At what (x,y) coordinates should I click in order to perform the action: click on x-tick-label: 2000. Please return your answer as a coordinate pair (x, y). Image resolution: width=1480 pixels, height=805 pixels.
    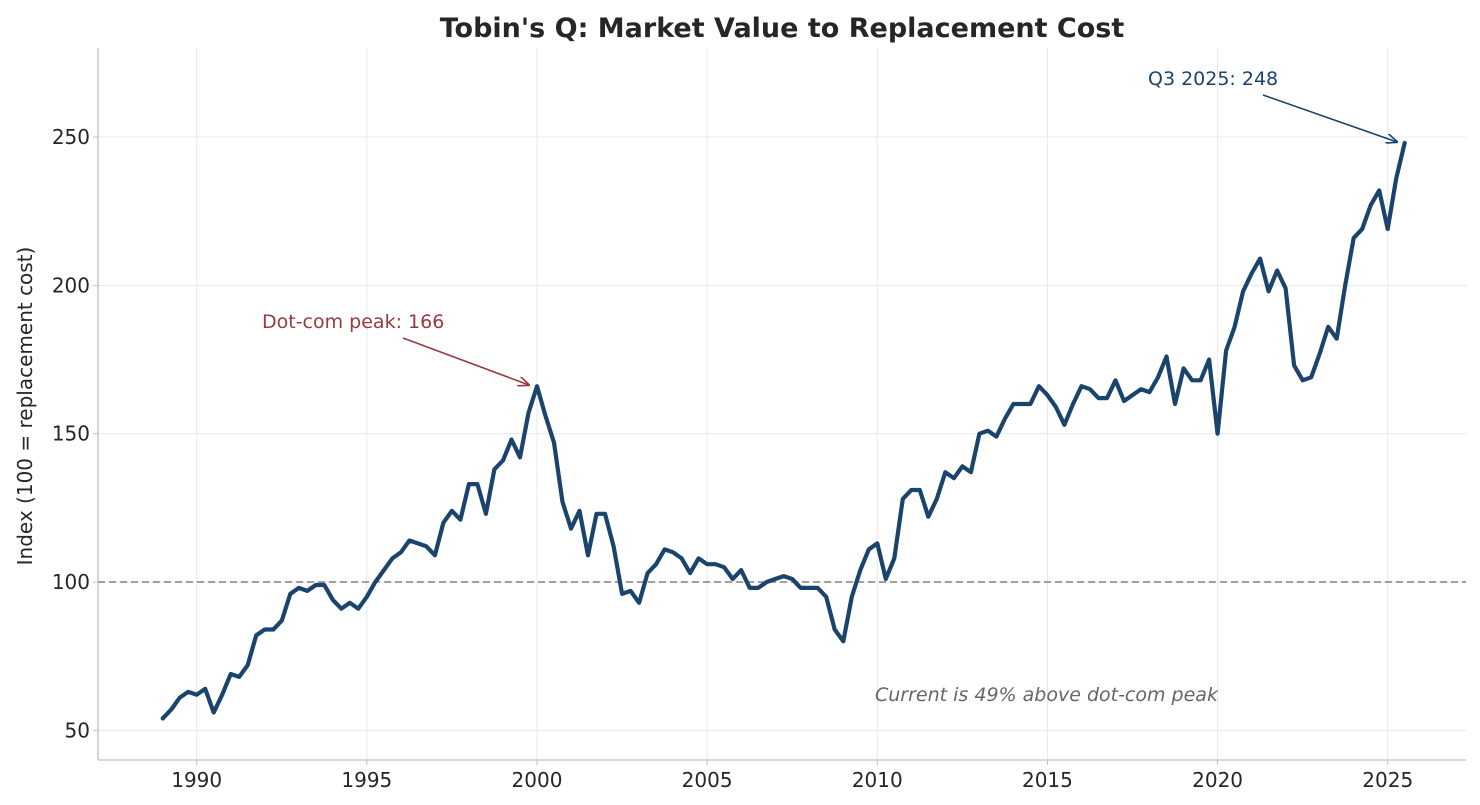
    Looking at the image, I should click on (537, 780).